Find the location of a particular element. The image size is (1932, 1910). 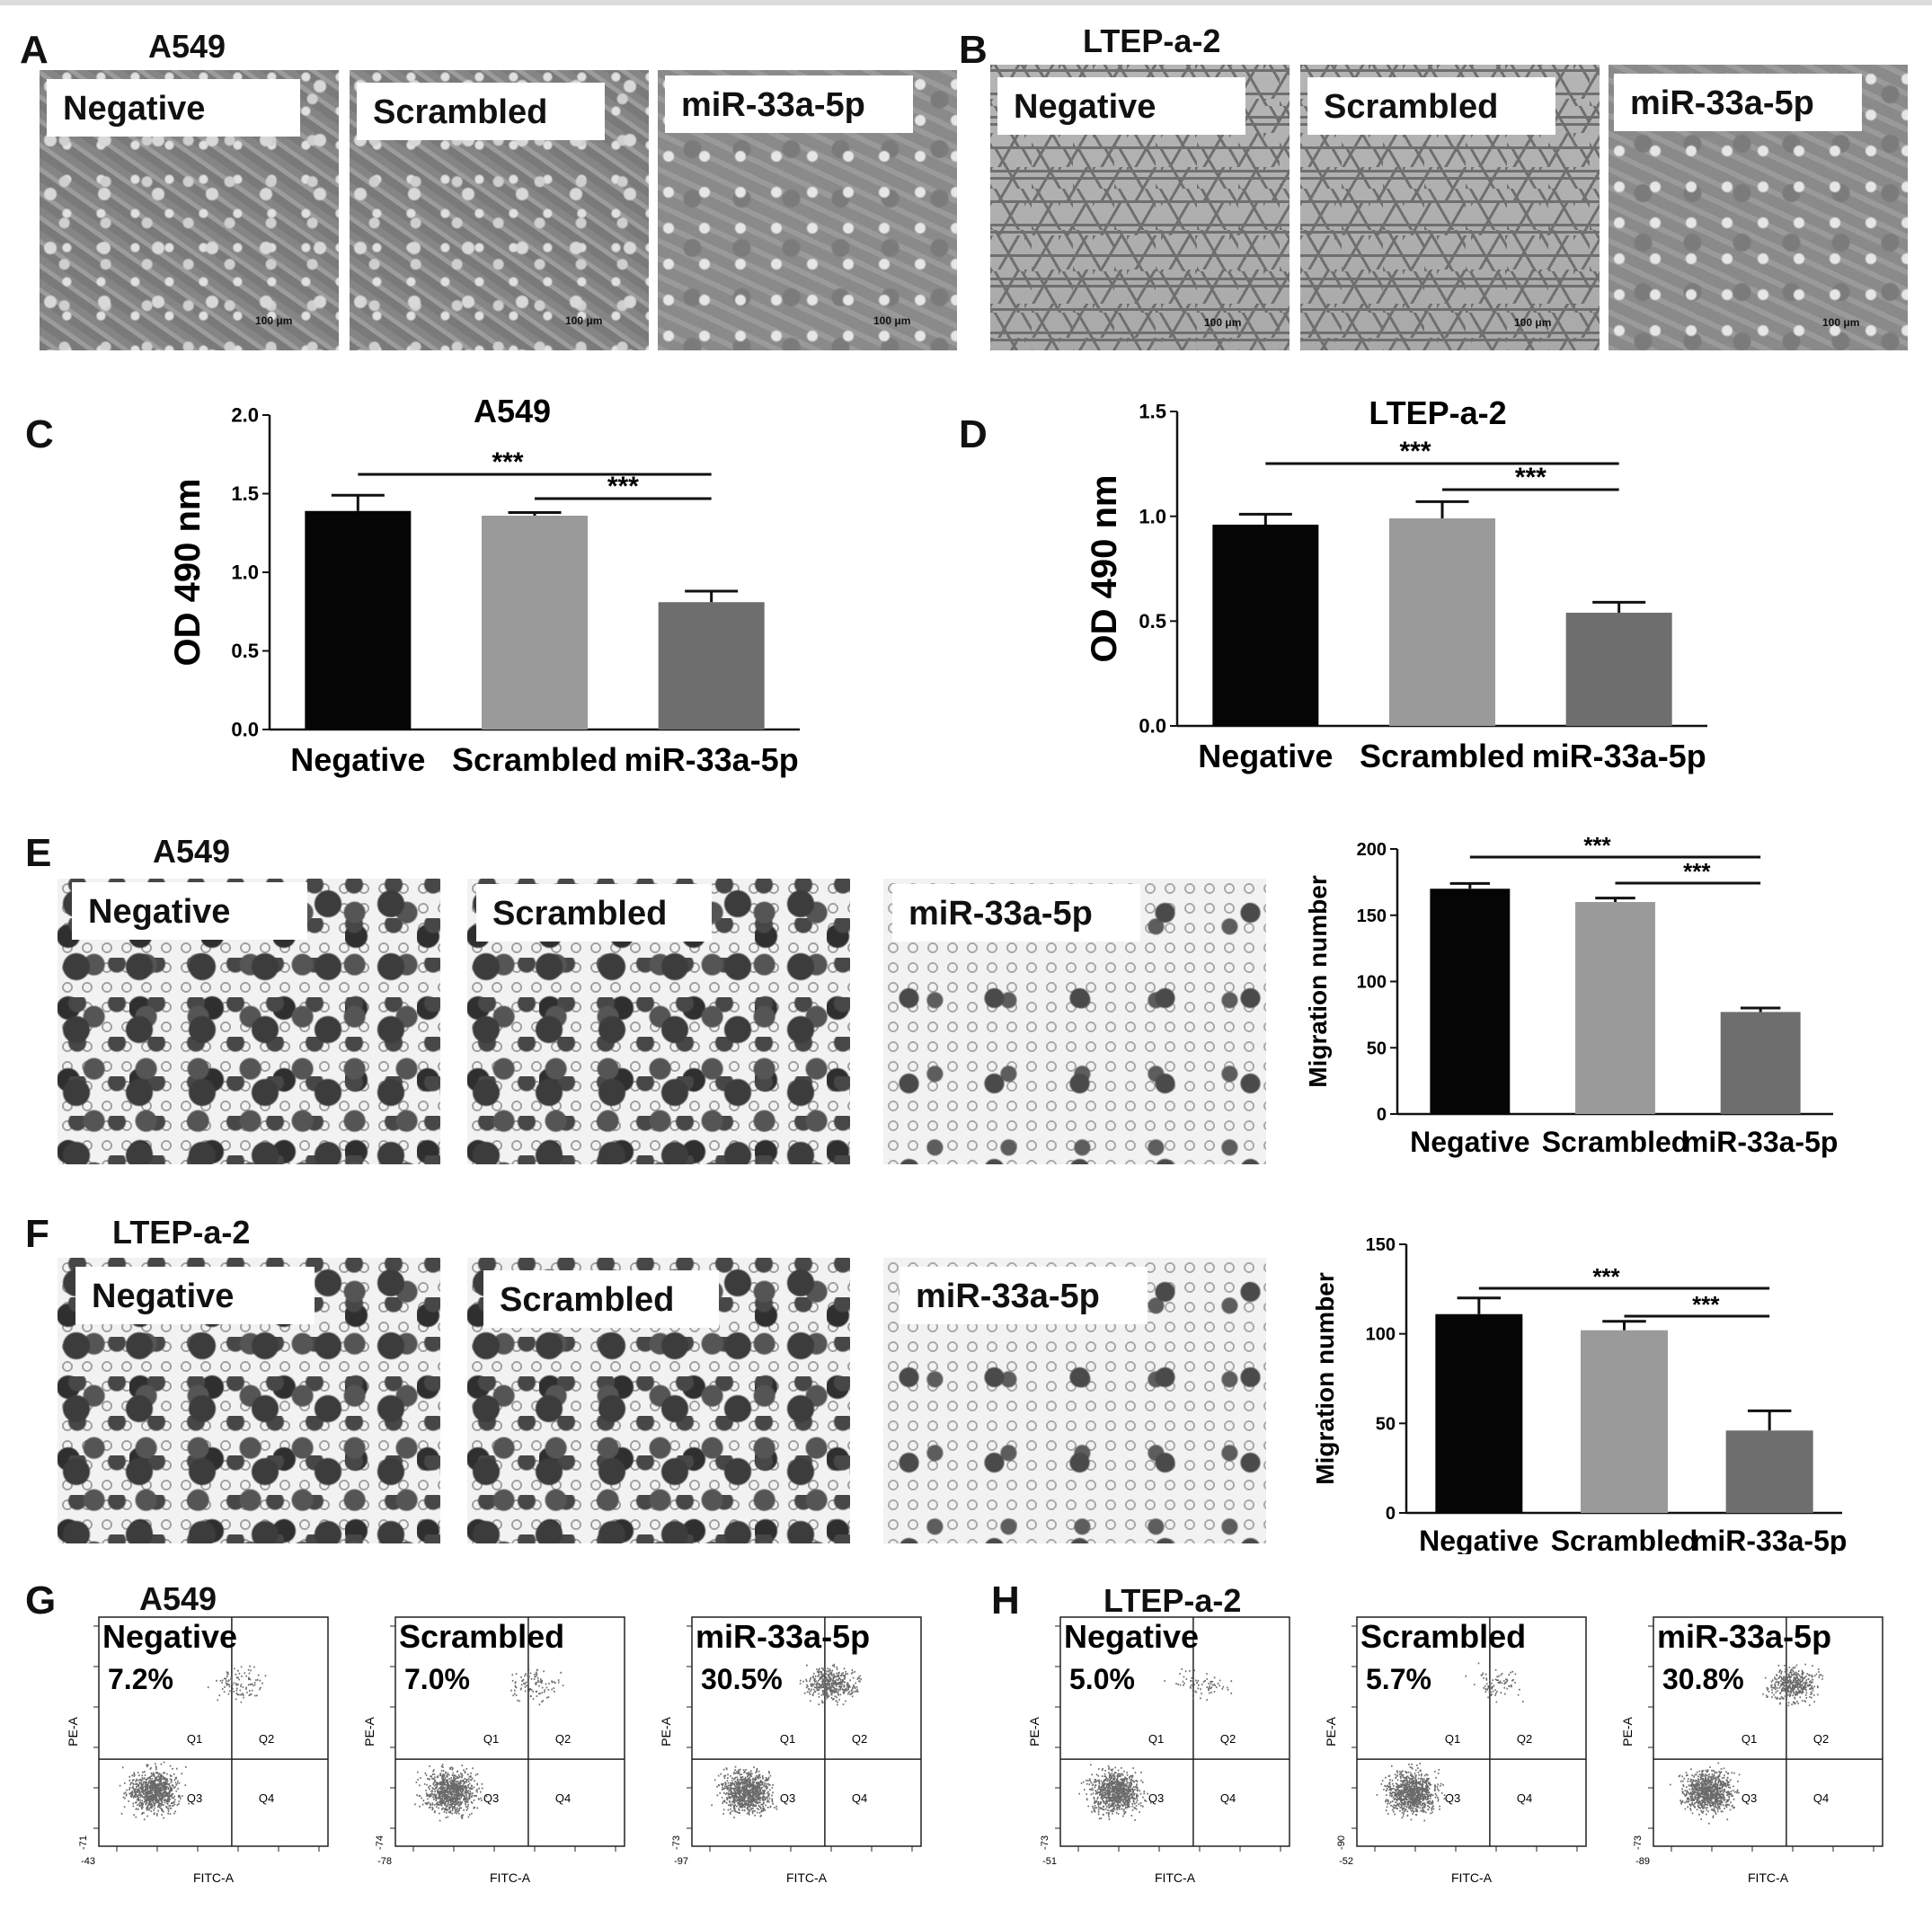

transwell-f-negative: Negative is located at coordinates (249, 1400).